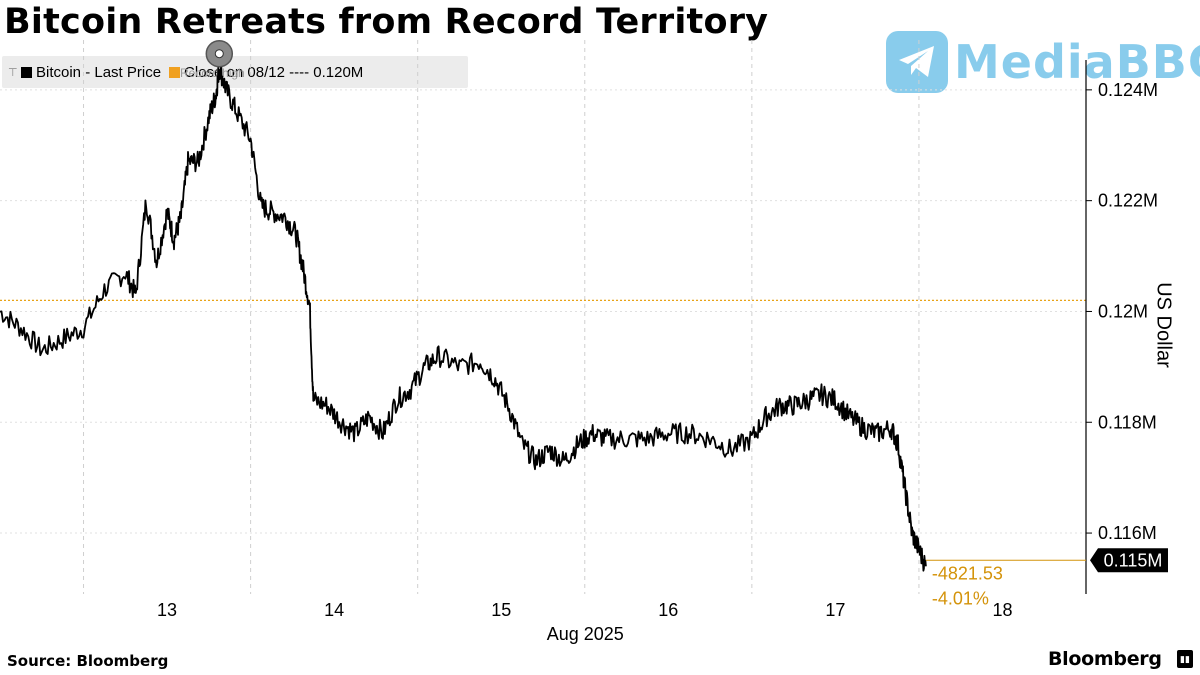  Describe the element at coordinates (1127, 533) in the screenshot. I see `y-tick-label: 0.116M` at that location.